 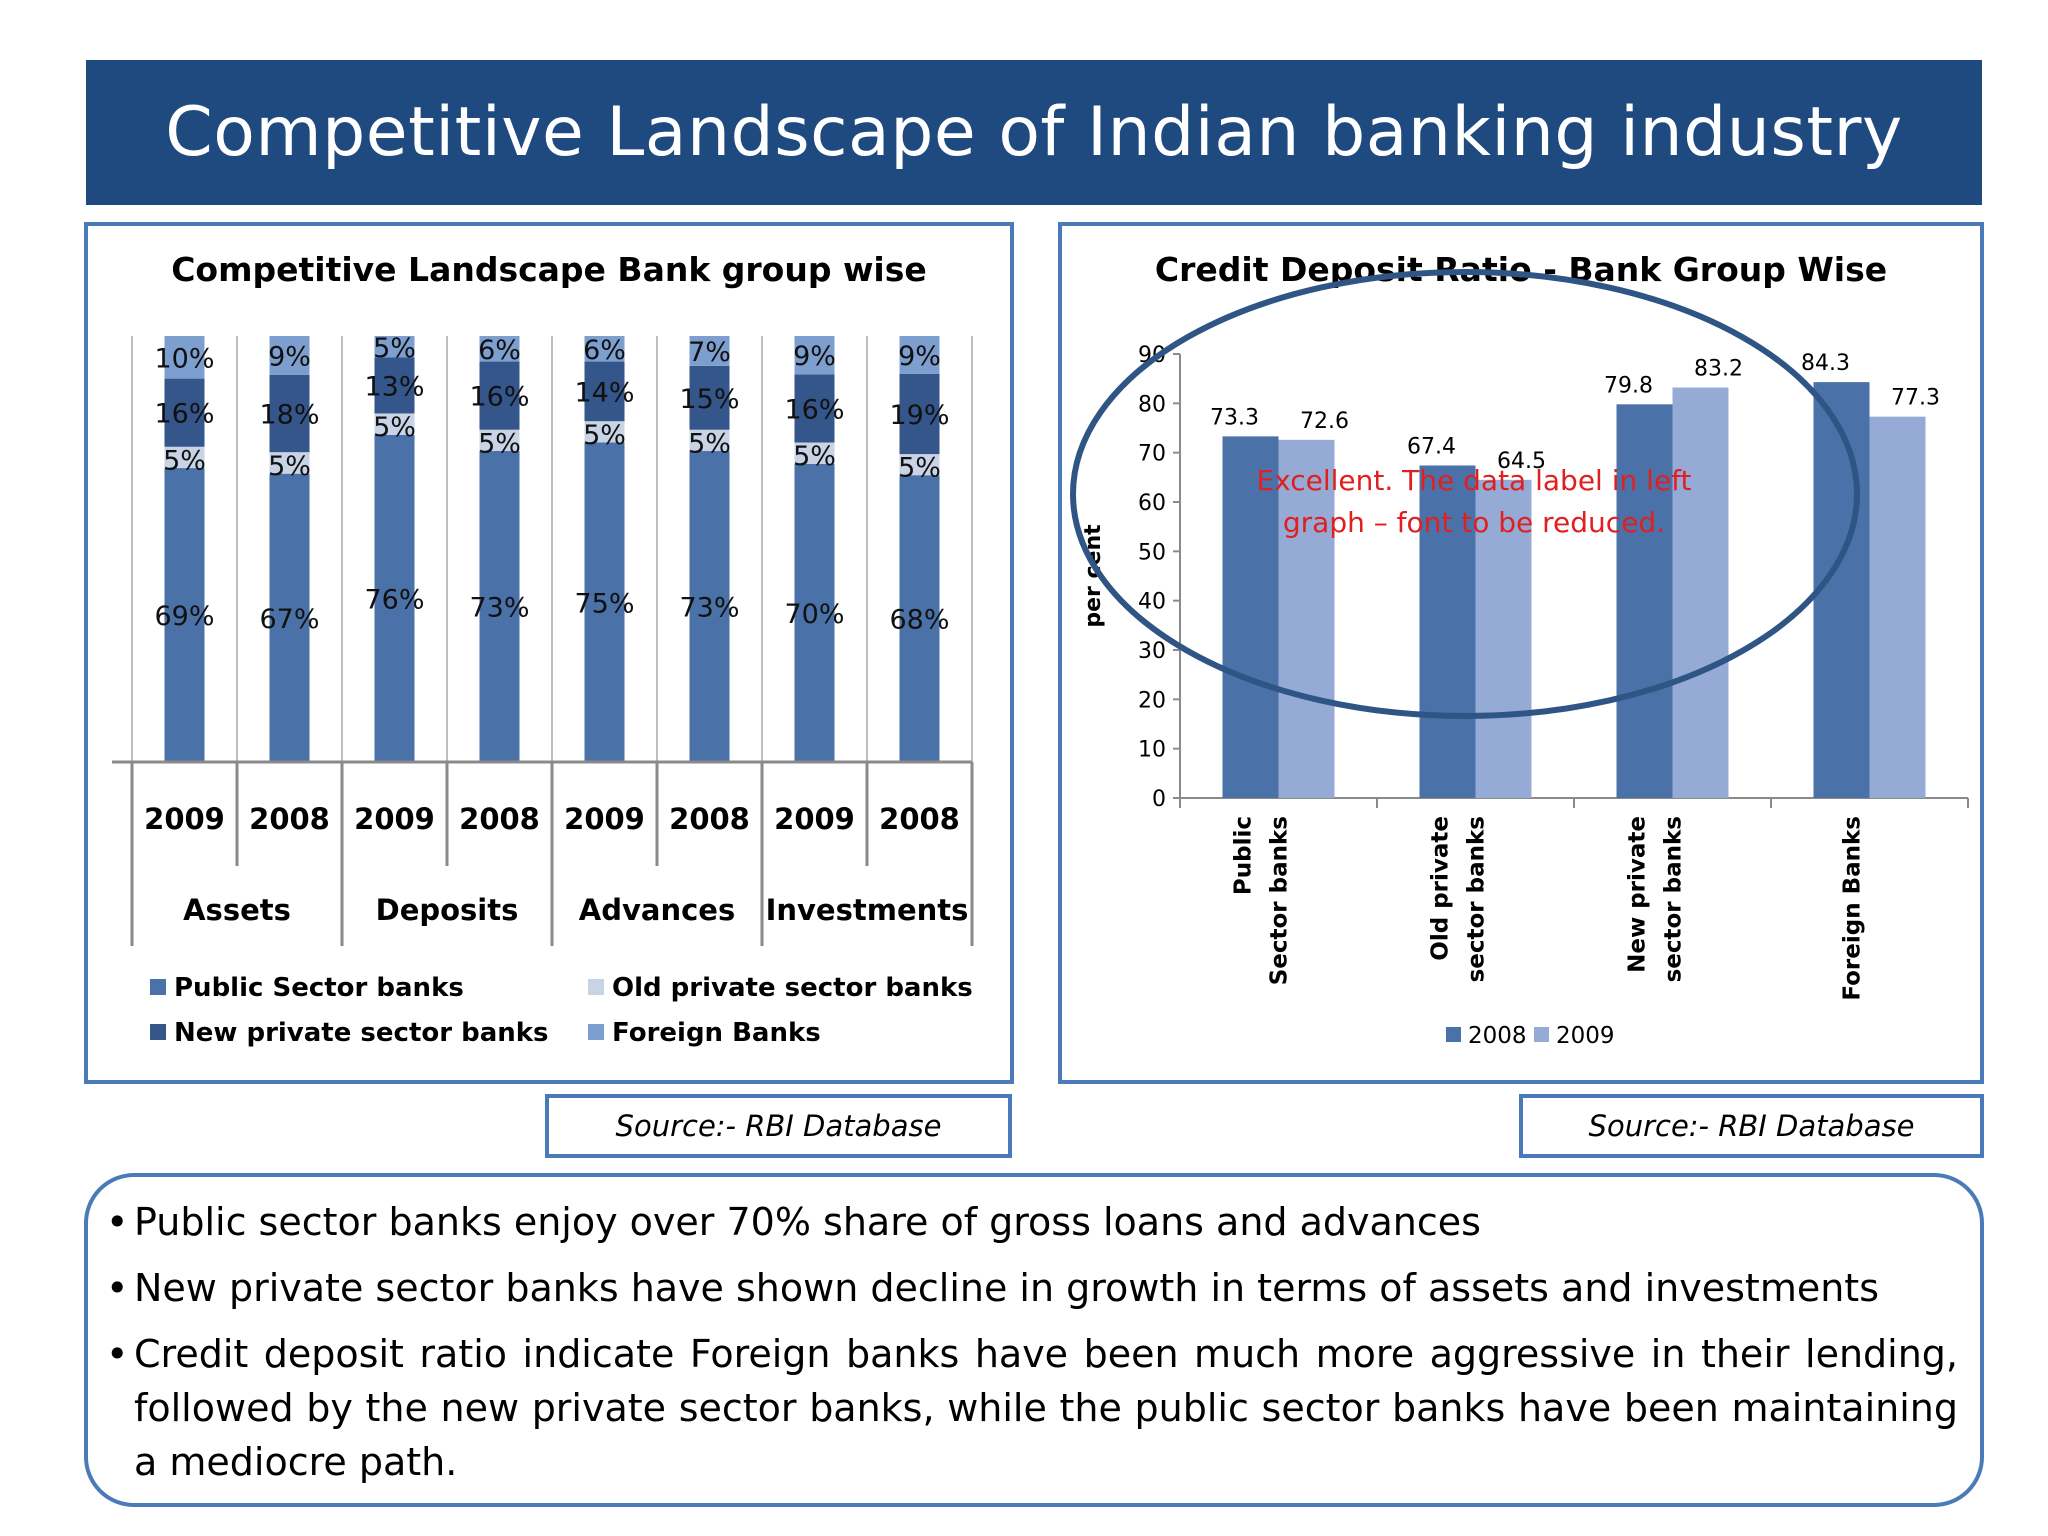 I want to click on x-tick-label: Old private, so click(x=1441, y=888).